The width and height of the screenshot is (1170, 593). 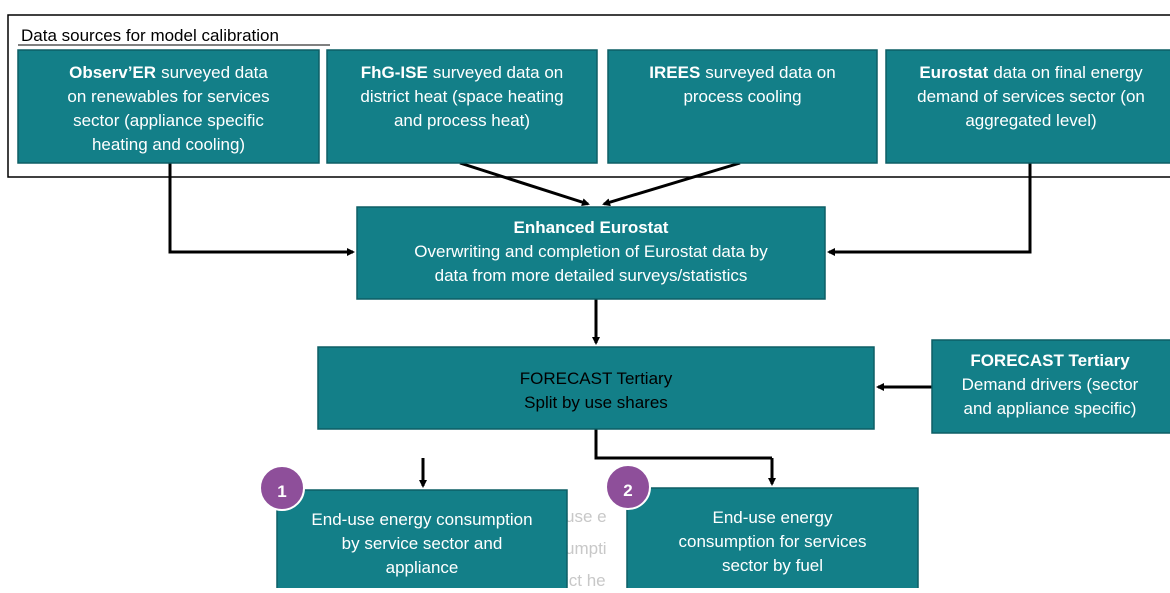 I want to click on source-bold: Eurostat, so click(x=953, y=72).